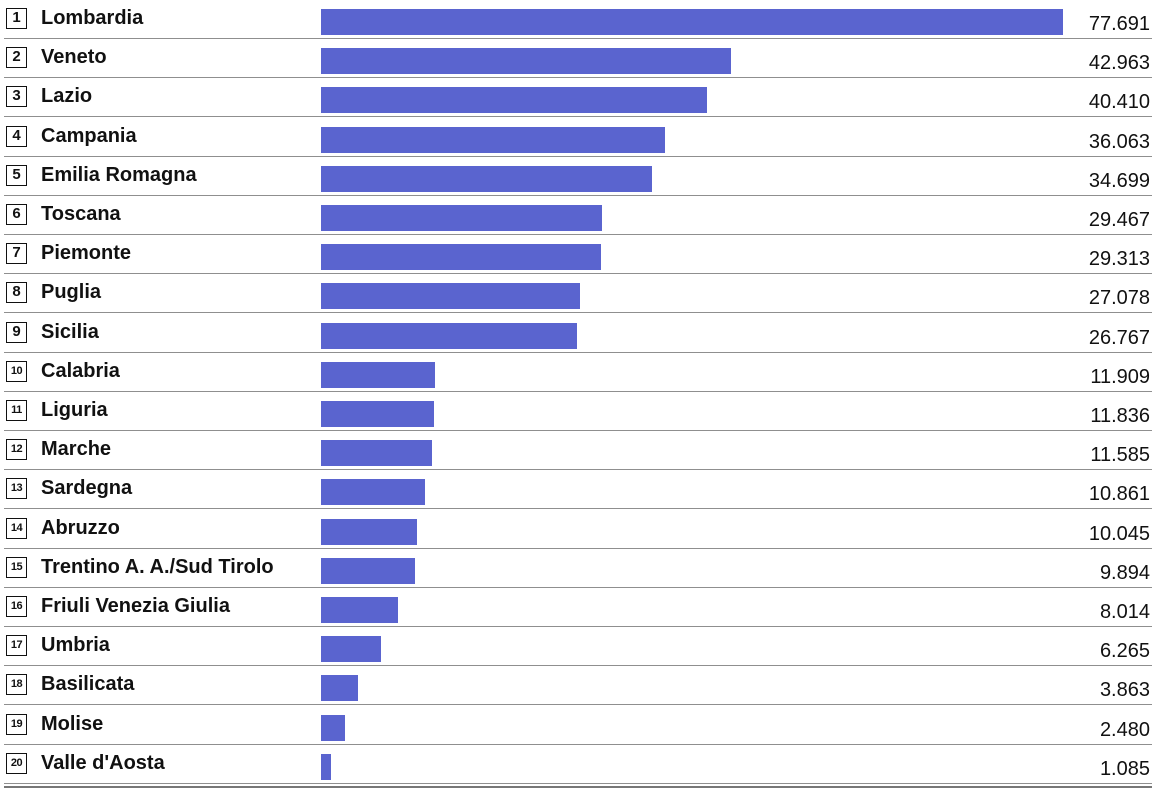 The width and height of the screenshot is (1156, 791). Describe the element at coordinates (87, 488) in the screenshot. I see `category-label: Sardegna` at that location.